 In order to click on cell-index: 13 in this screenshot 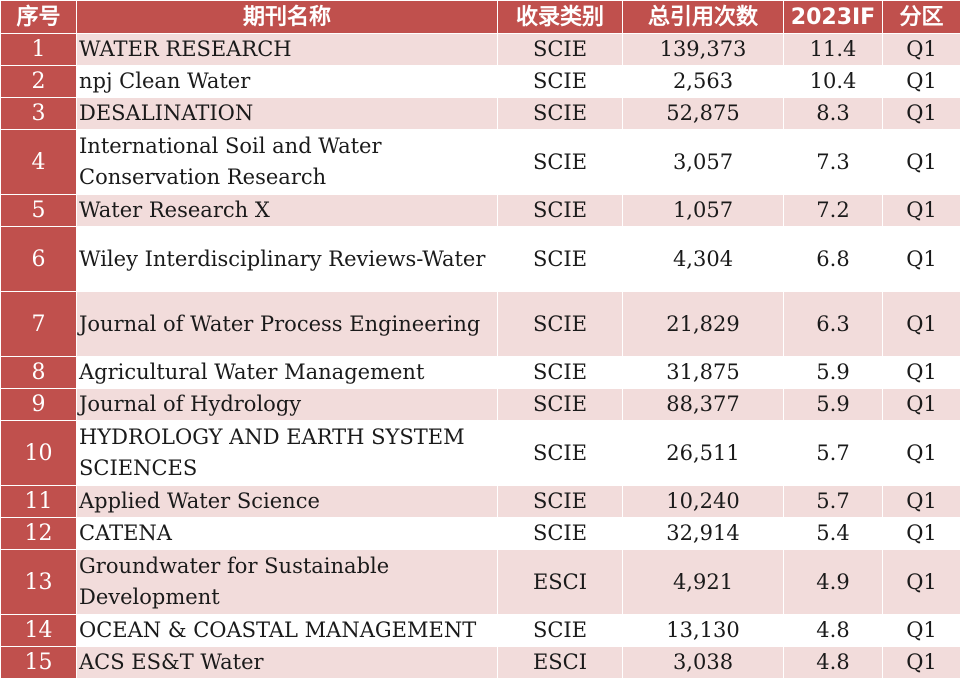, I will do `click(39, 582)`.